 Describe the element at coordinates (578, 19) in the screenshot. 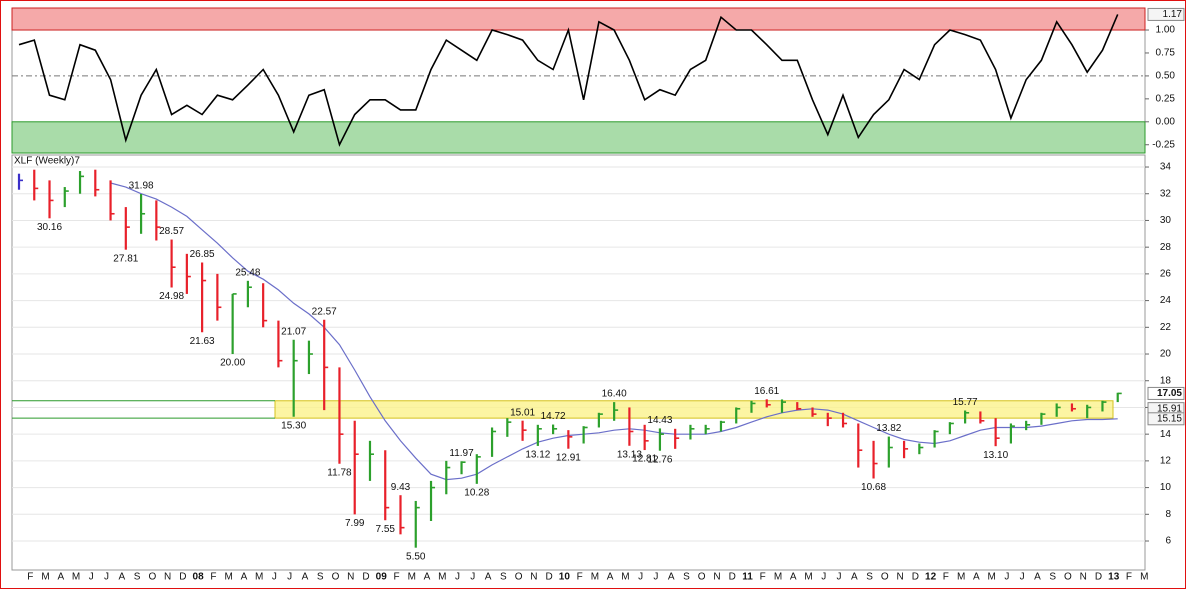

I see `indicator-zone` at that location.